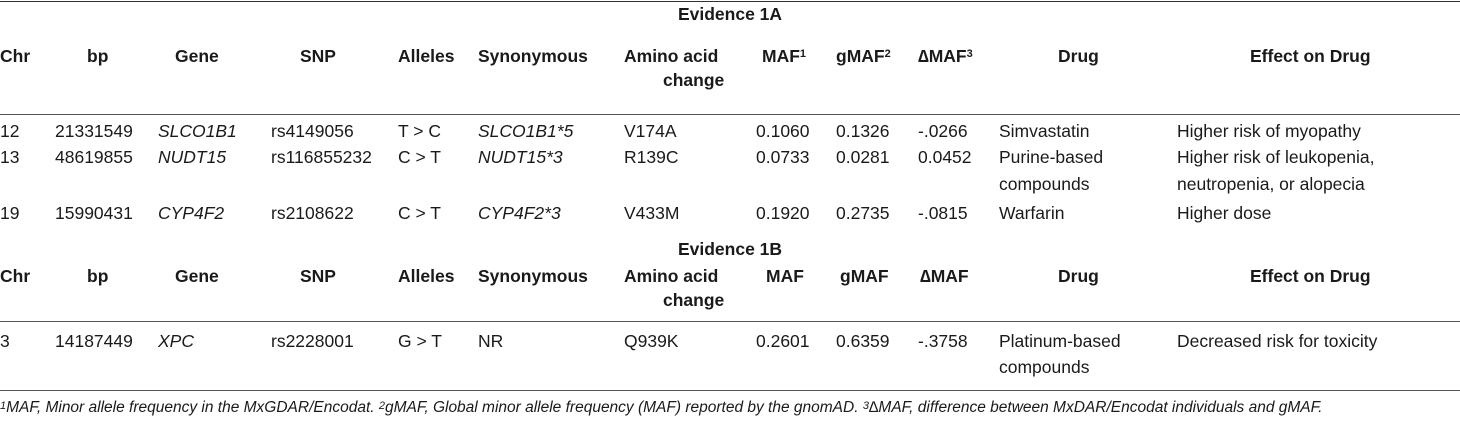 The height and width of the screenshot is (448, 1460). Describe the element at coordinates (943, 341) in the screenshot. I see `cell-dmaf: -.3758` at that location.